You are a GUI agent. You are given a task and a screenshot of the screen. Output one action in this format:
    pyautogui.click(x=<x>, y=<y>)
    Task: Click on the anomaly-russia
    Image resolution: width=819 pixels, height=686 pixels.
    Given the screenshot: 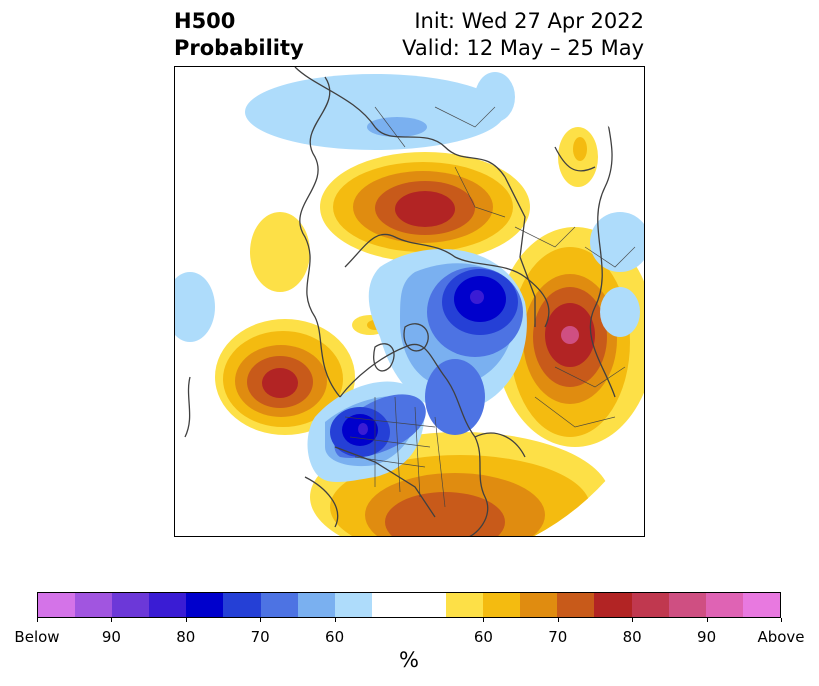 What is the action you would take?
    pyautogui.click(x=569, y=337)
    